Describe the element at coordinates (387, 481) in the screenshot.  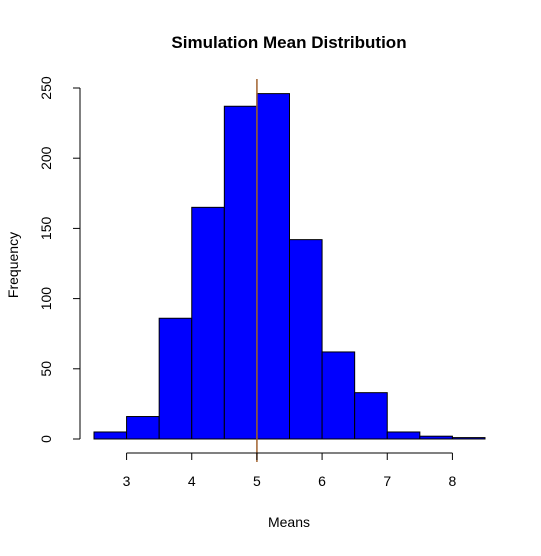
I see `x-tick-label: 7` at that location.